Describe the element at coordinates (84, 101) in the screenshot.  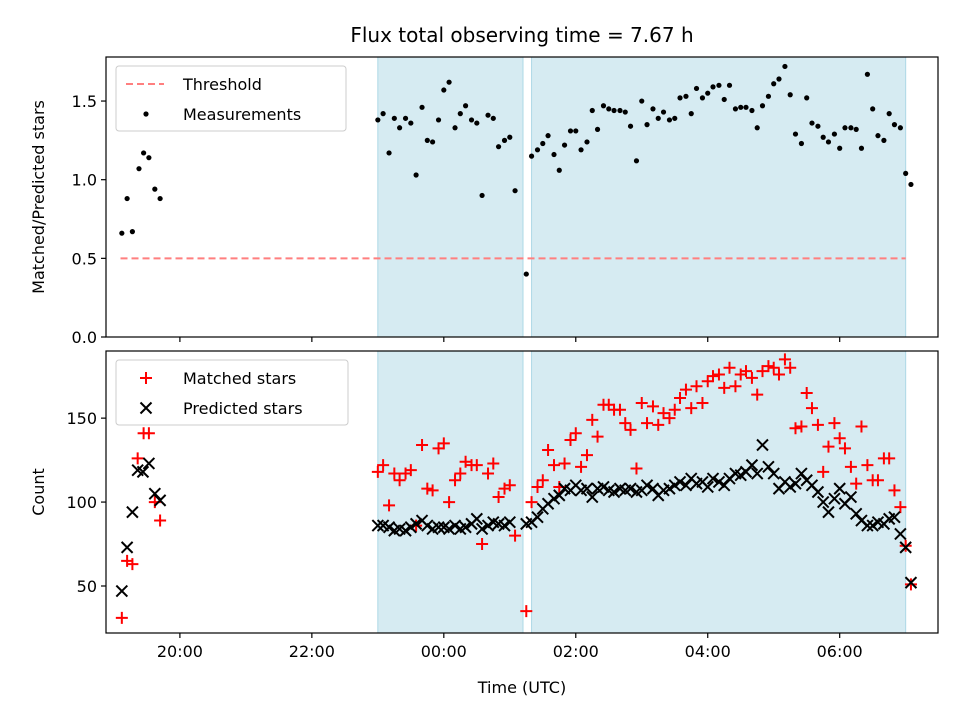
I see `y-tick-label: 1.5` at that location.